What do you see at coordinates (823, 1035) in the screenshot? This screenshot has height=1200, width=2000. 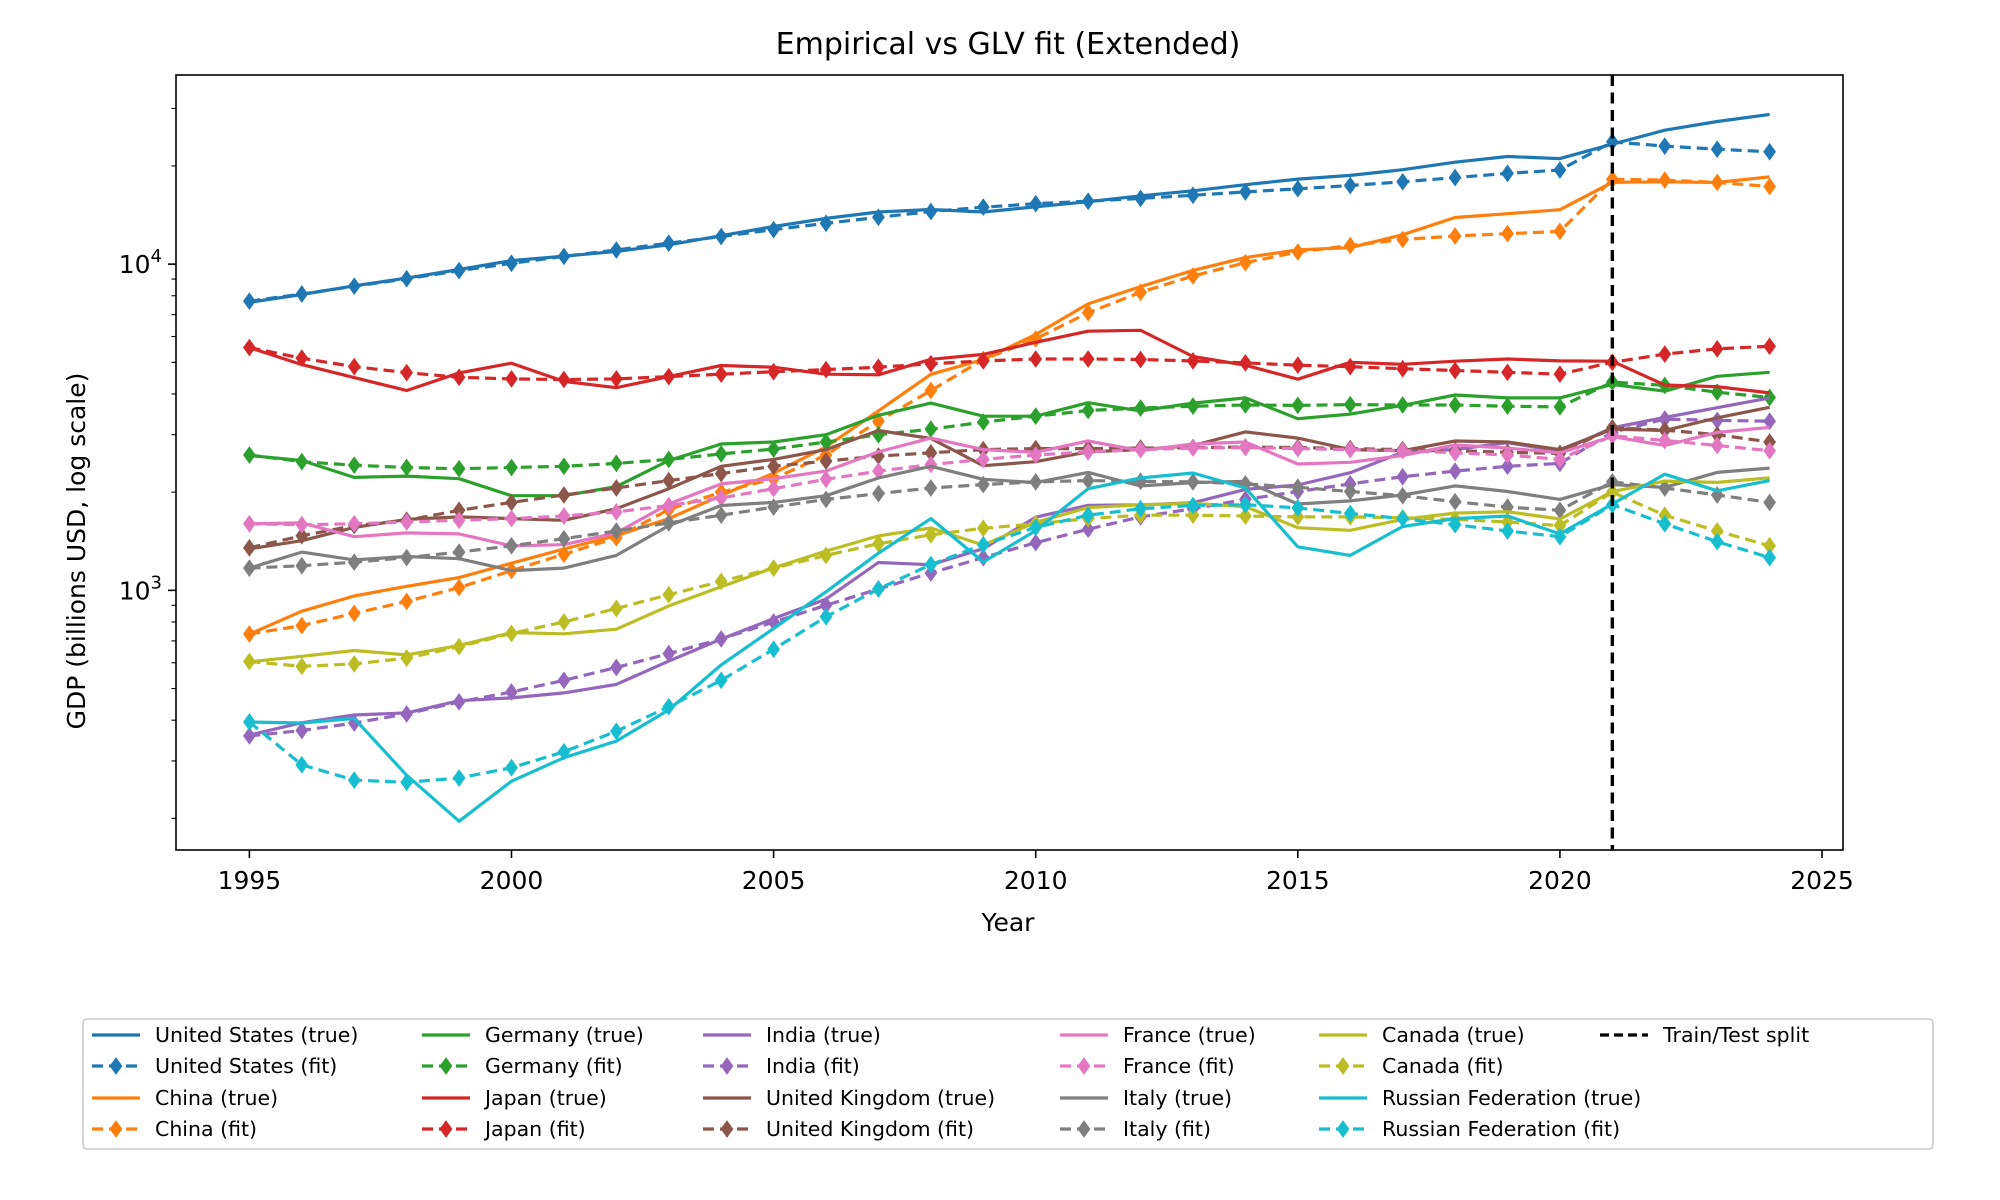 I see `legend-item-india-true-label: India (true)` at bounding box center [823, 1035].